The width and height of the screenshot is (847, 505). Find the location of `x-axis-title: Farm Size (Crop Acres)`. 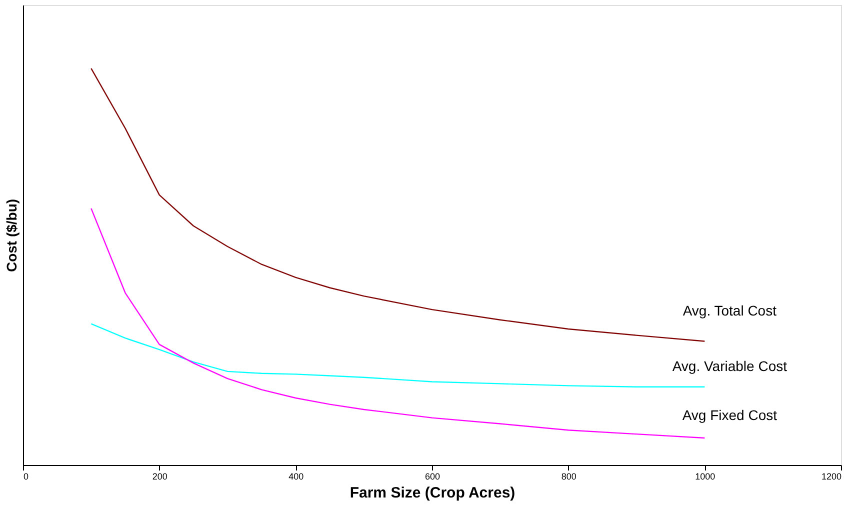

x-axis-title: Farm Size (Crop Acres) is located at coordinates (433, 493).